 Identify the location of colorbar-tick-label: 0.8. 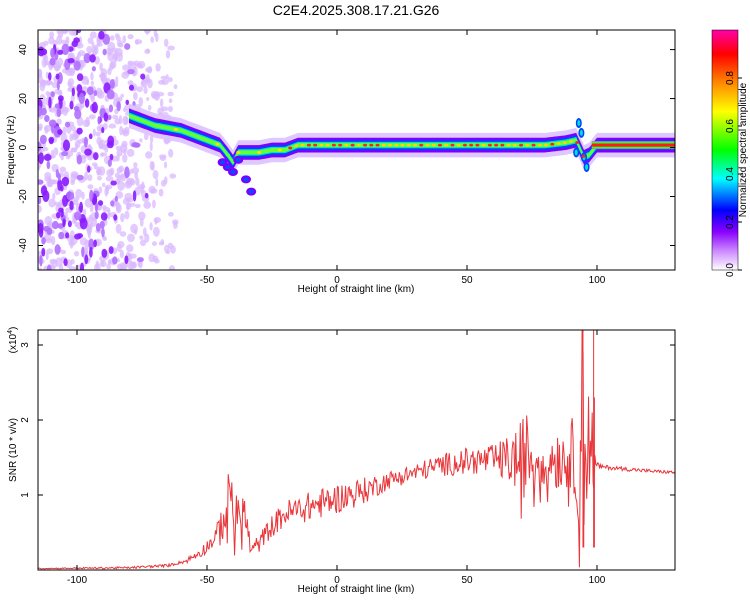
(730, 78).